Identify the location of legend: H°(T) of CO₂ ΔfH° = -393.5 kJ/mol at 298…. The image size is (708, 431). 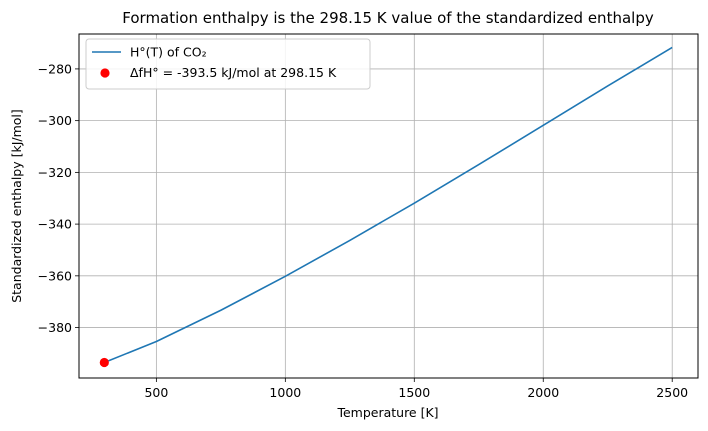
(228, 64).